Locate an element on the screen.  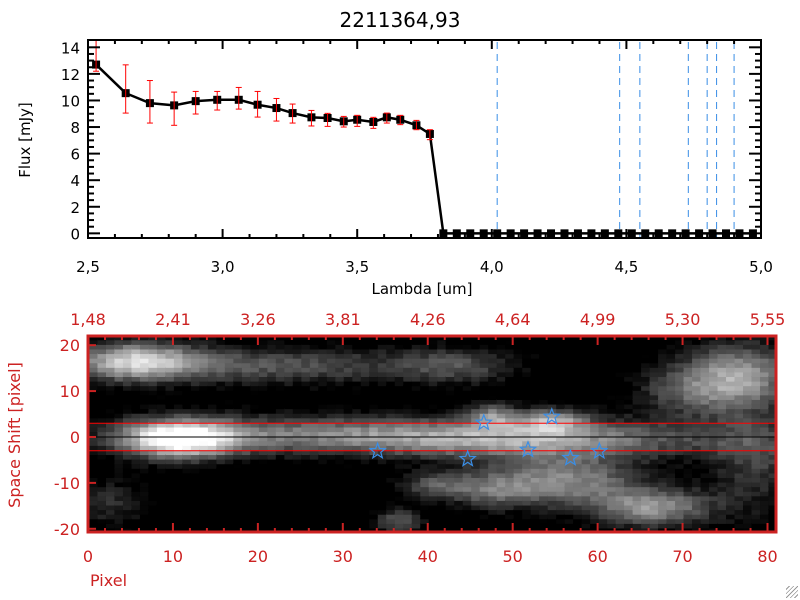
x-tick-label: 3,5 is located at coordinates (357, 267).